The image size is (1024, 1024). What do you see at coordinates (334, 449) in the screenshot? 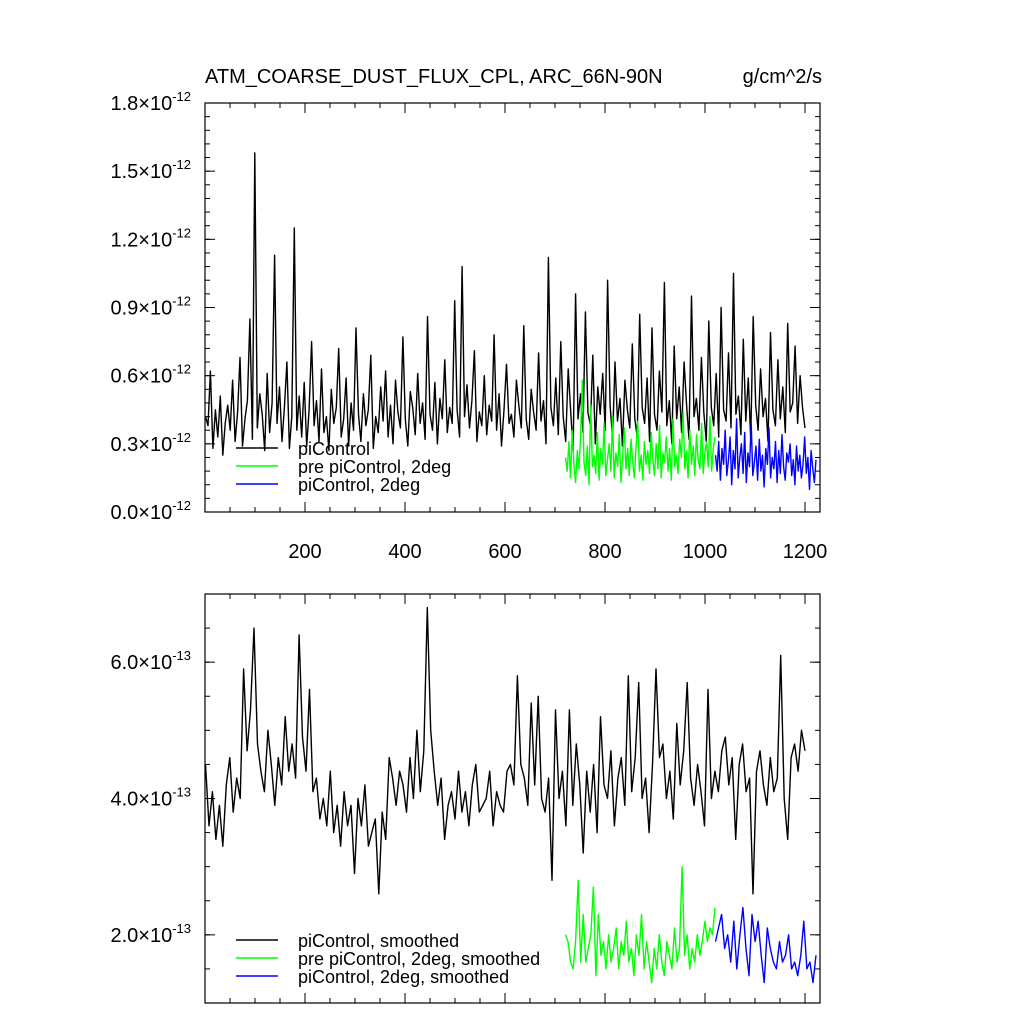
I see `top-legend-label: piControl` at bounding box center [334, 449].